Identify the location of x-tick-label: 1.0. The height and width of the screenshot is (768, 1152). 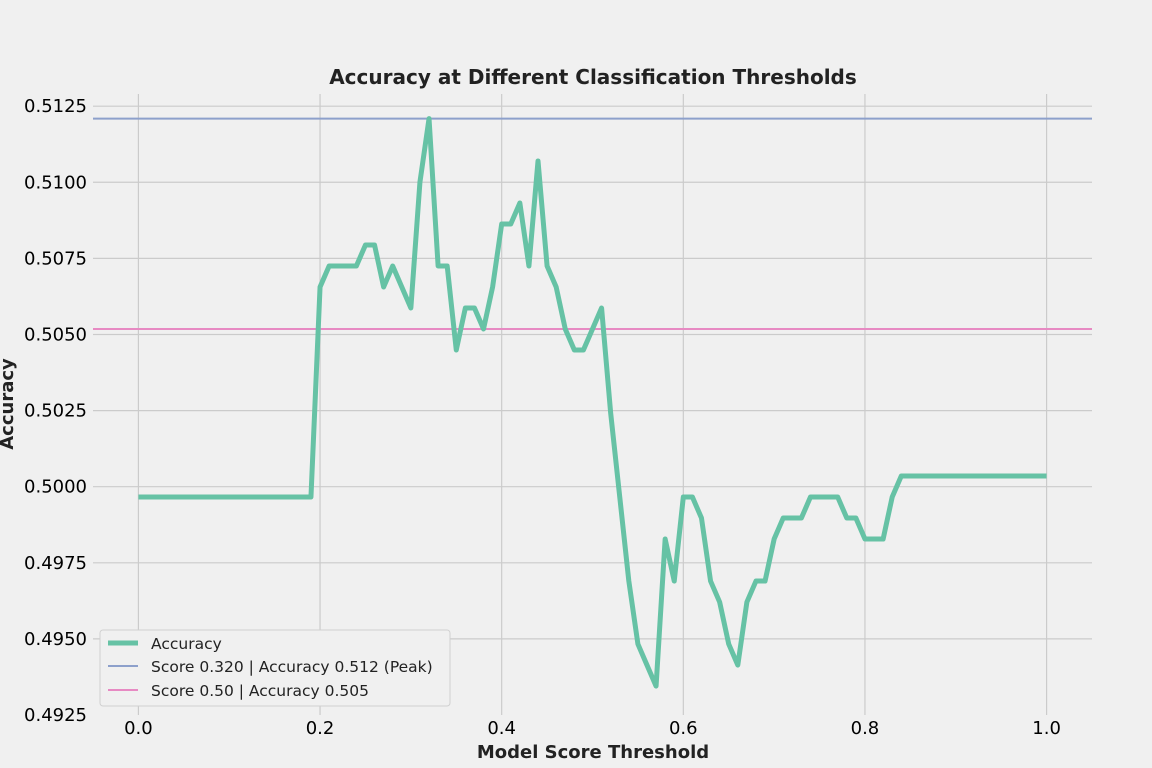
(1046, 728).